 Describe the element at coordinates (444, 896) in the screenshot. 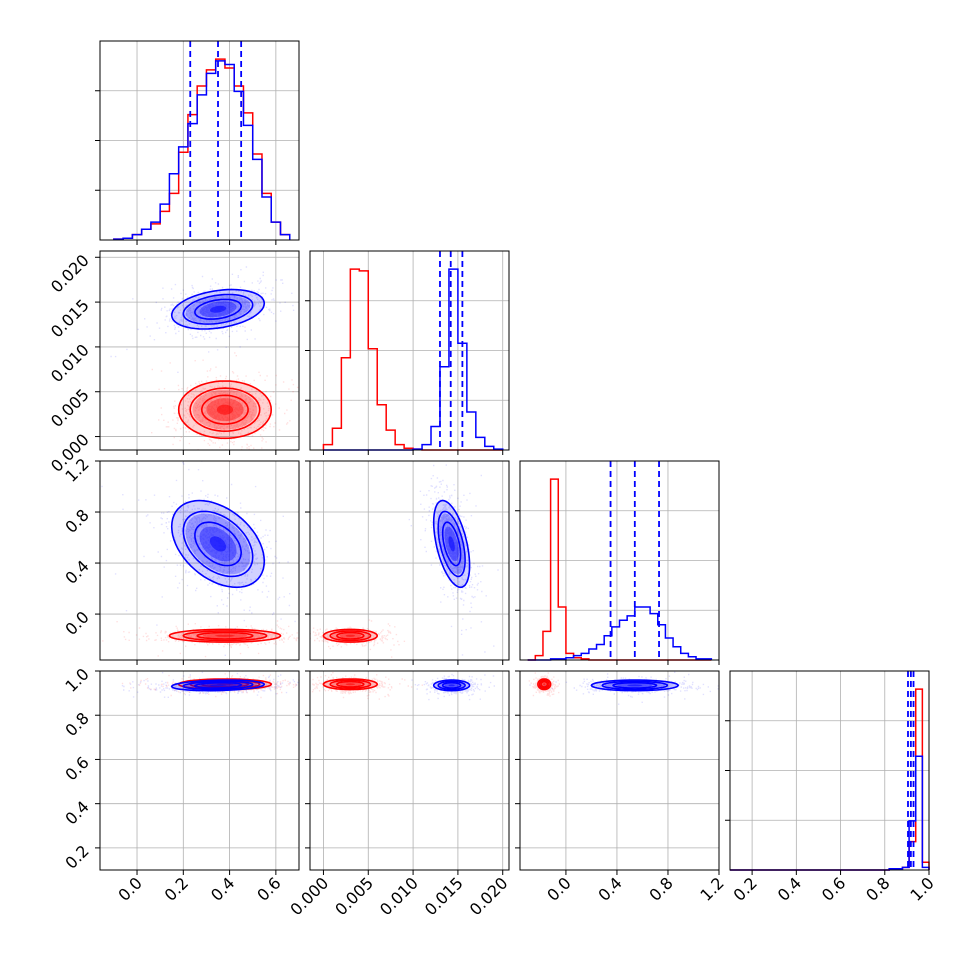

I see `x-tick-label: 0.015` at that location.